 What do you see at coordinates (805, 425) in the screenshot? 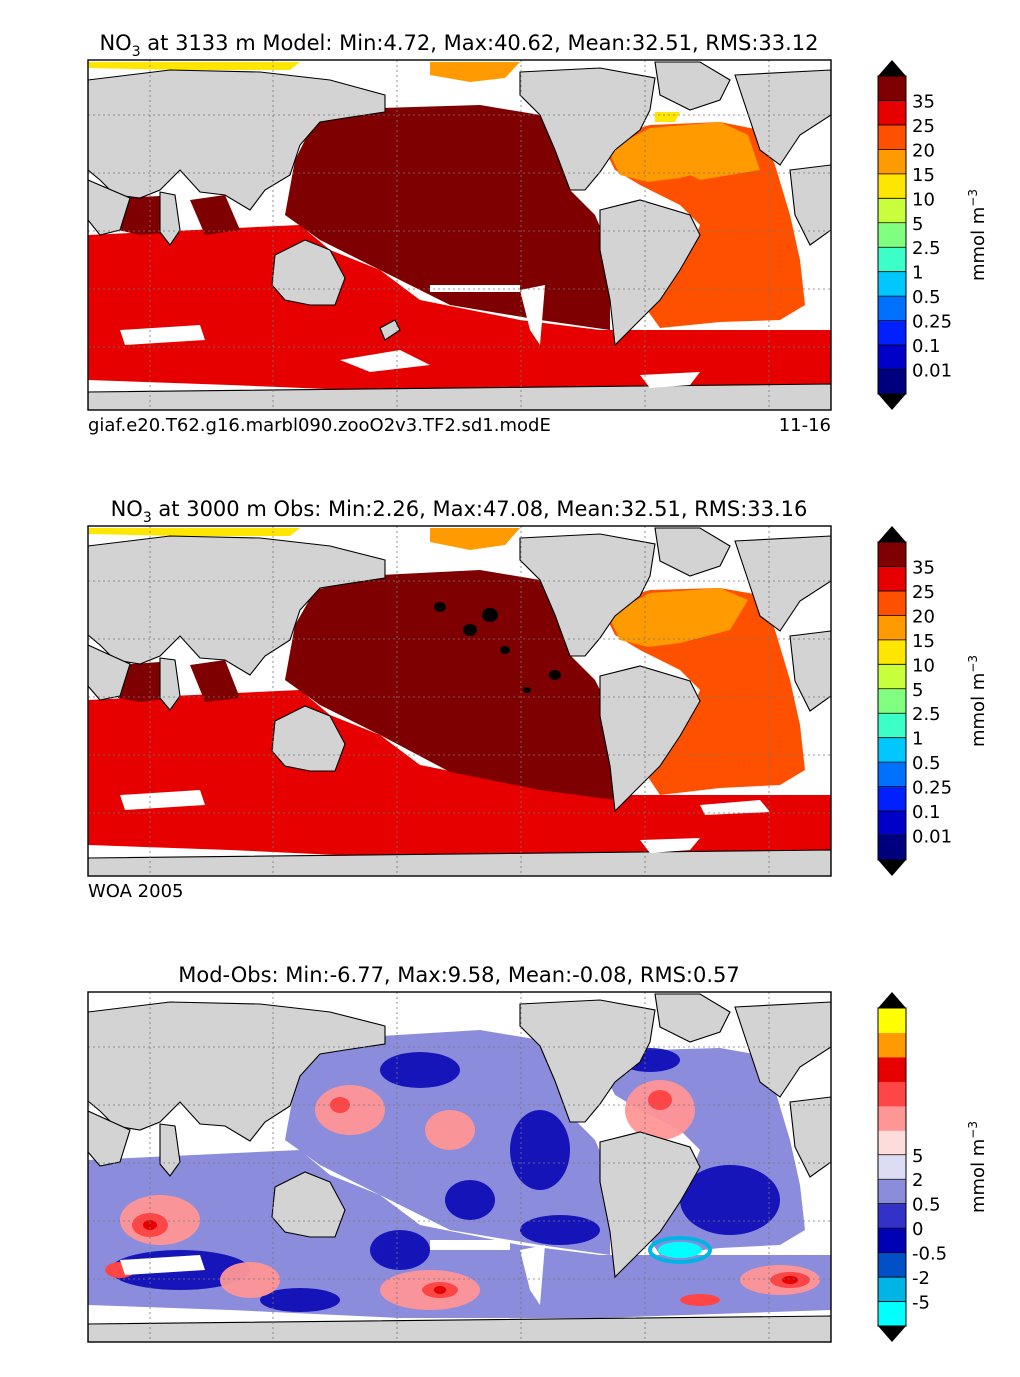
I see `panel-model-caption-right: 11-16` at bounding box center [805, 425].